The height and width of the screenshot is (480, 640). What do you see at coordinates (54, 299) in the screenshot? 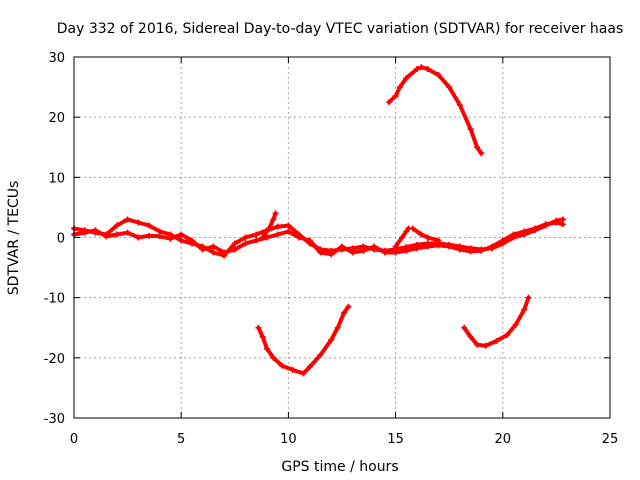
I see `y-tick-label: -10` at bounding box center [54, 299].